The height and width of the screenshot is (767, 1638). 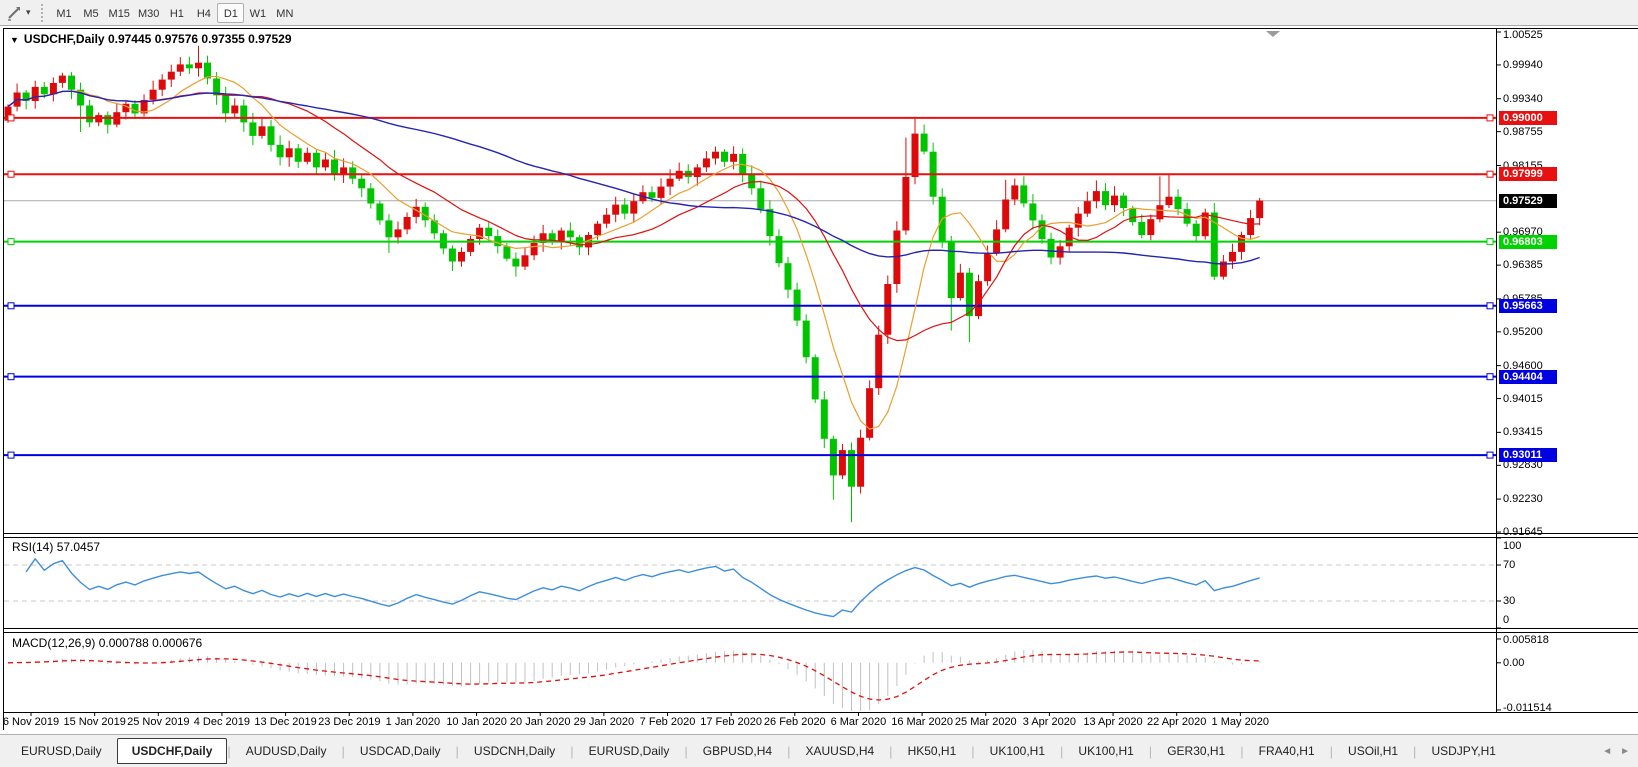 What do you see at coordinates (64, 13) in the screenshot?
I see `timeframe-button-m1: M1` at bounding box center [64, 13].